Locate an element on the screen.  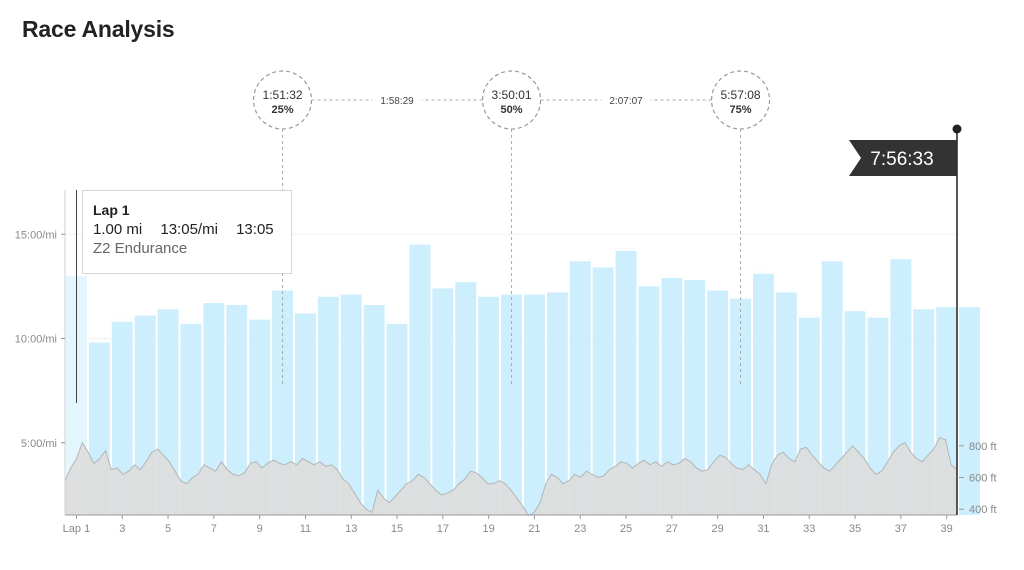
split-percent: 75% is located at coordinates (741, 110).